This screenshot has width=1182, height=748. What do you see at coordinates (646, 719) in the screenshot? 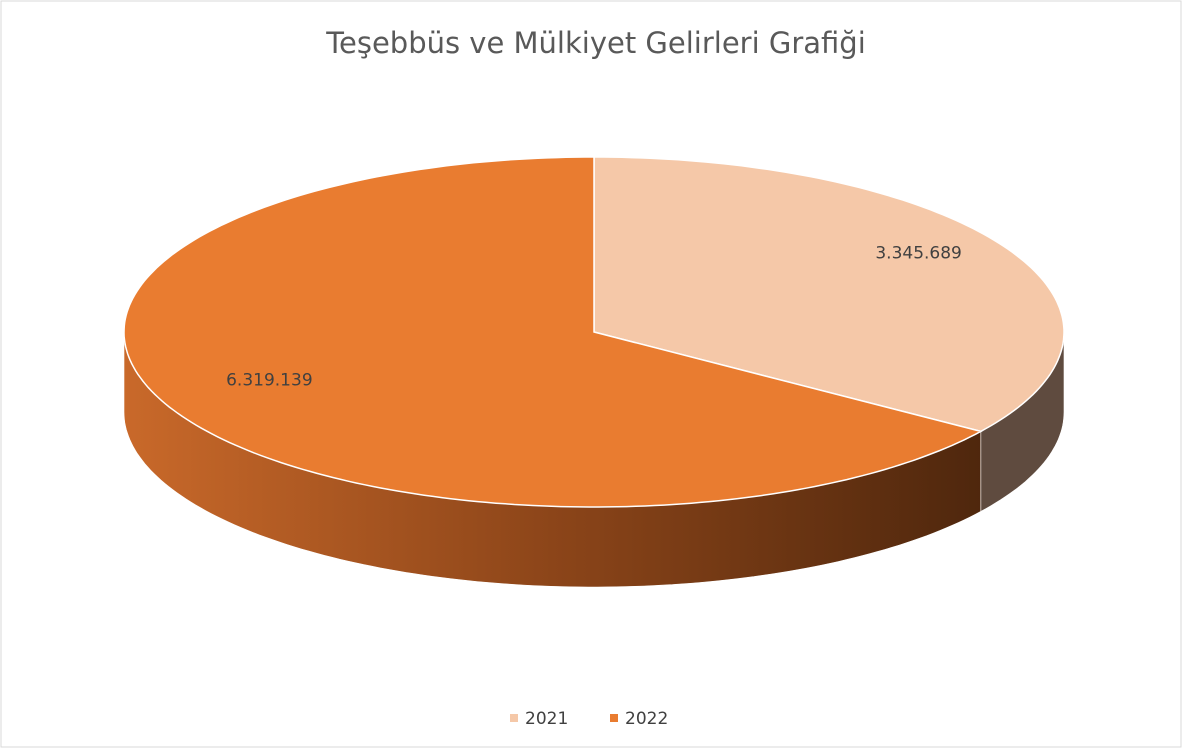
I see `legend-label: 2022` at bounding box center [646, 719].